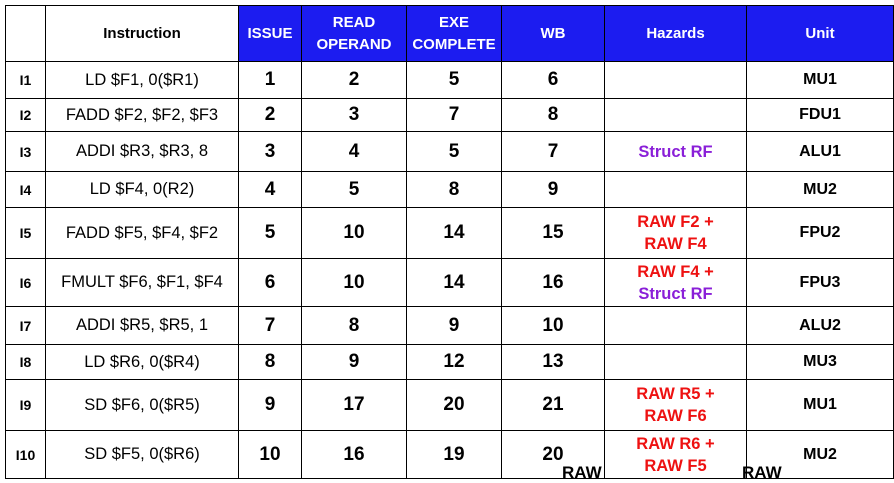 This screenshot has height=483, width=894. I want to click on instruction-id: I8, so click(25, 362).